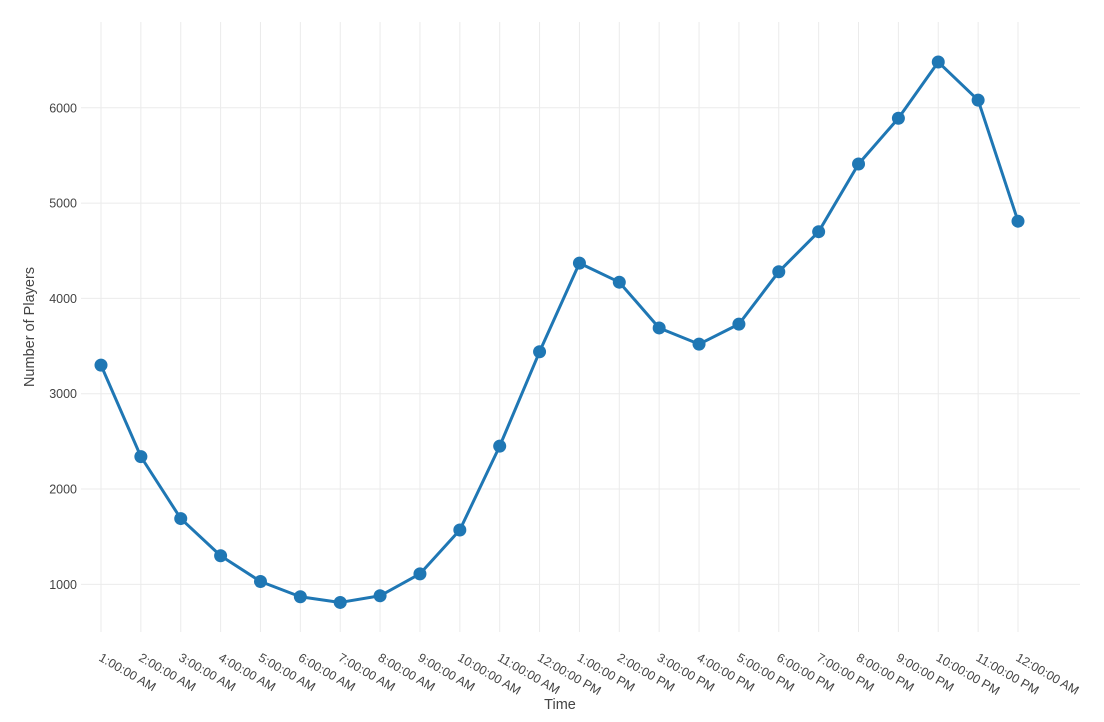 This screenshot has height=722, width=1104. Describe the element at coordinates (63, 394) in the screenshot. I see `y-tick-label: 3000` at that location.